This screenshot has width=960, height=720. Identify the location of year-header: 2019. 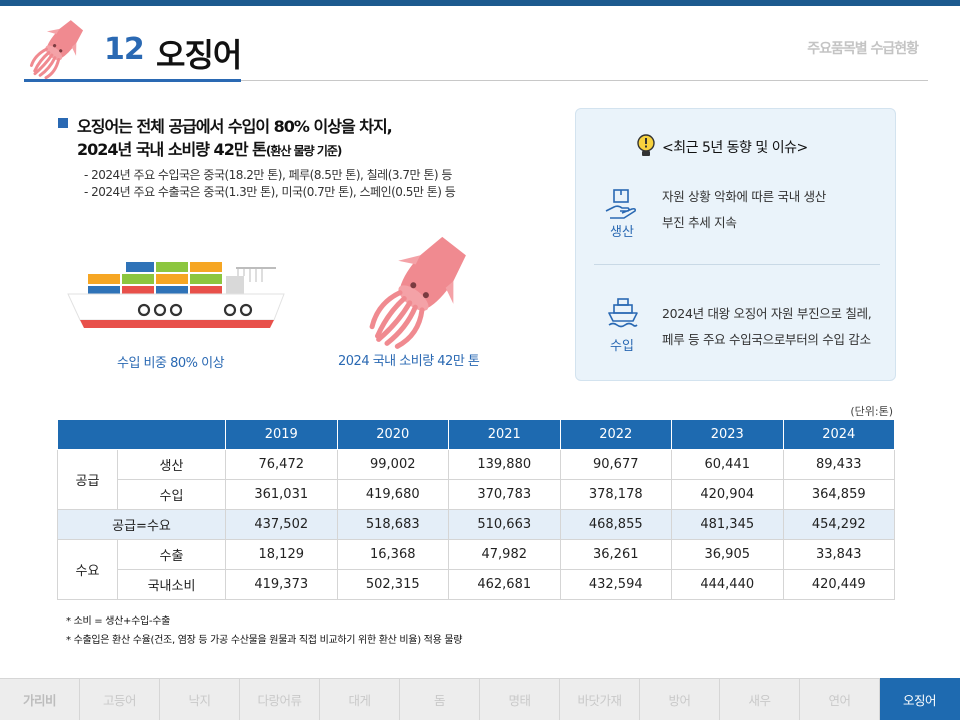
(281, 434).